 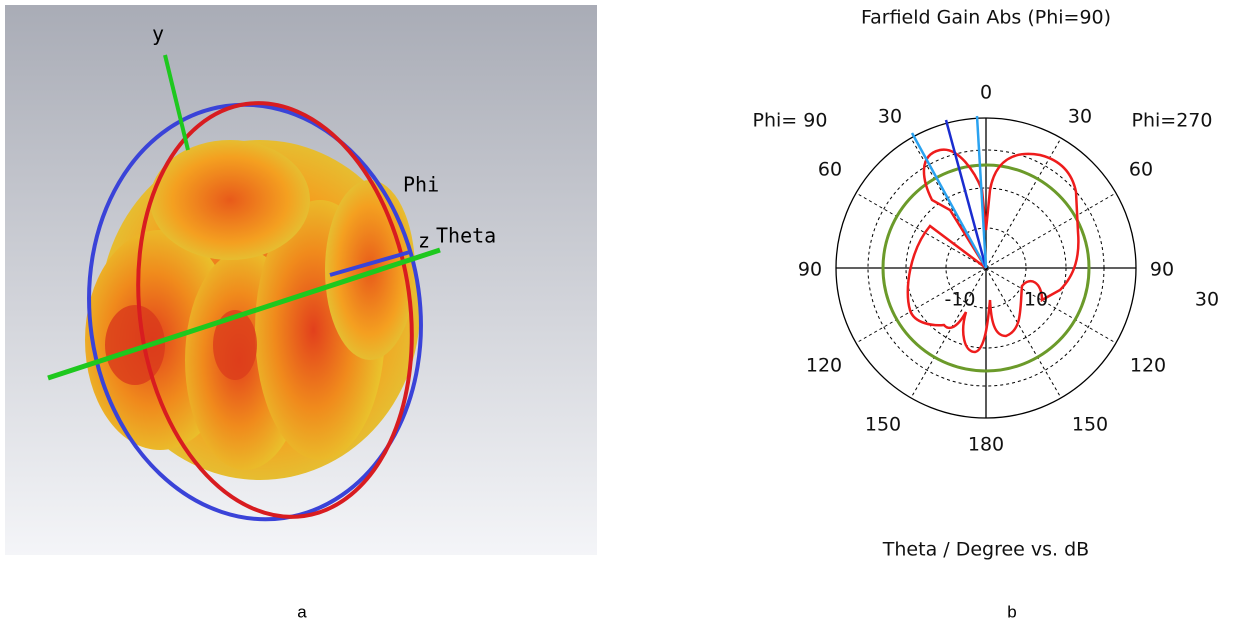 I want to click on reference-circle, so click(x=986, y=268).